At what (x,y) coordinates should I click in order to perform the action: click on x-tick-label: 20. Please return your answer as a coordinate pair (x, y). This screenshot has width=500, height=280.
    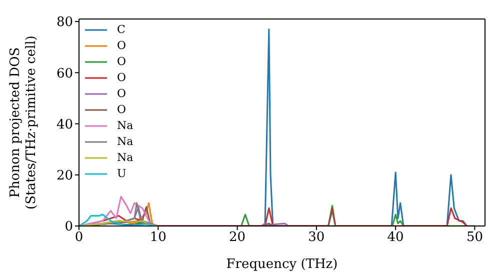
    Looking at the image, I should click on (237, 238).